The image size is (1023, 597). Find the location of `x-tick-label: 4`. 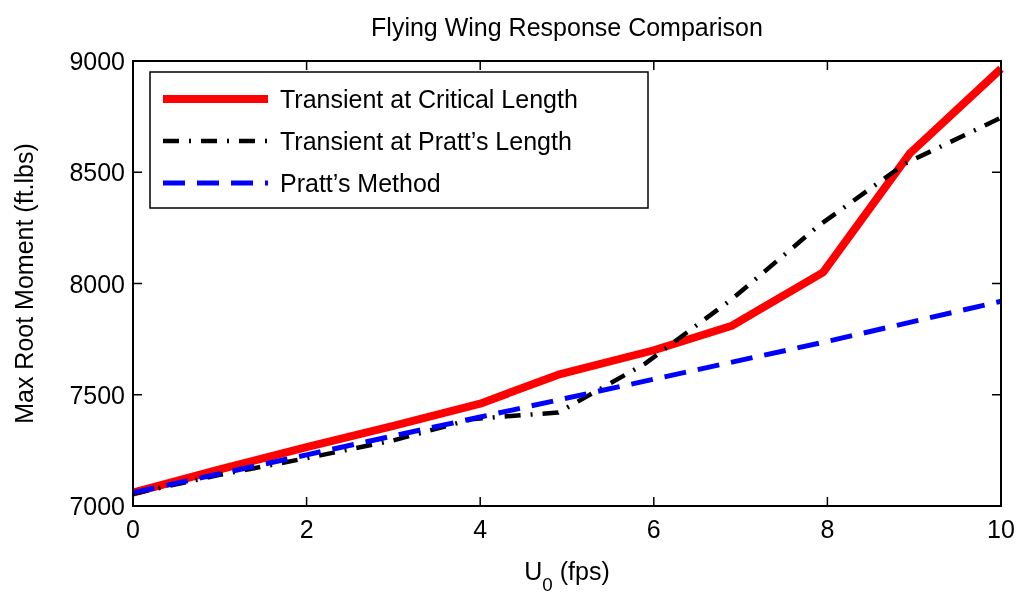

x-tick-label: 4 is located at coordinates (480, 529).